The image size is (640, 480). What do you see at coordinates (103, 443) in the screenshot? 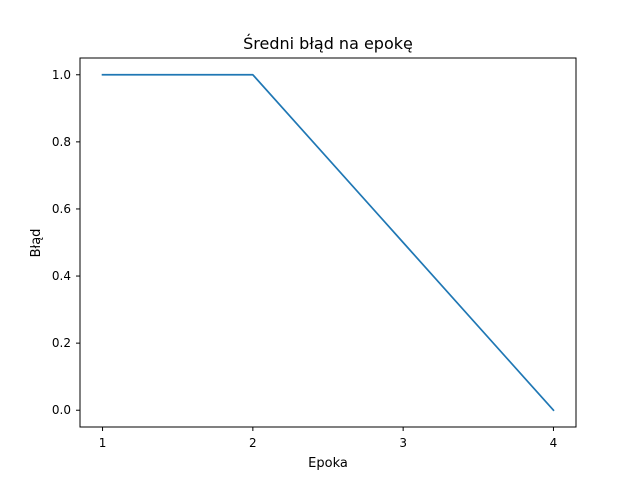
I see `x-tick-label: 1` at bounding box center [103, 443].